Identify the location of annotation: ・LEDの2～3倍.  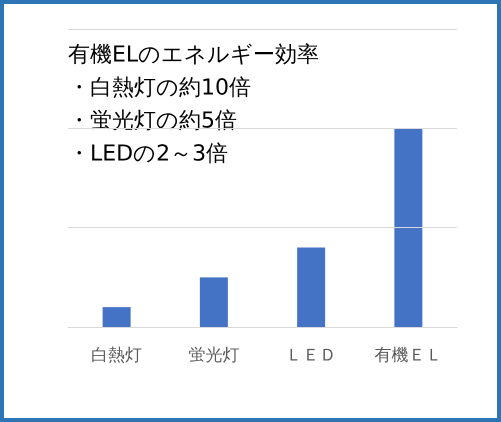
(148, 154).